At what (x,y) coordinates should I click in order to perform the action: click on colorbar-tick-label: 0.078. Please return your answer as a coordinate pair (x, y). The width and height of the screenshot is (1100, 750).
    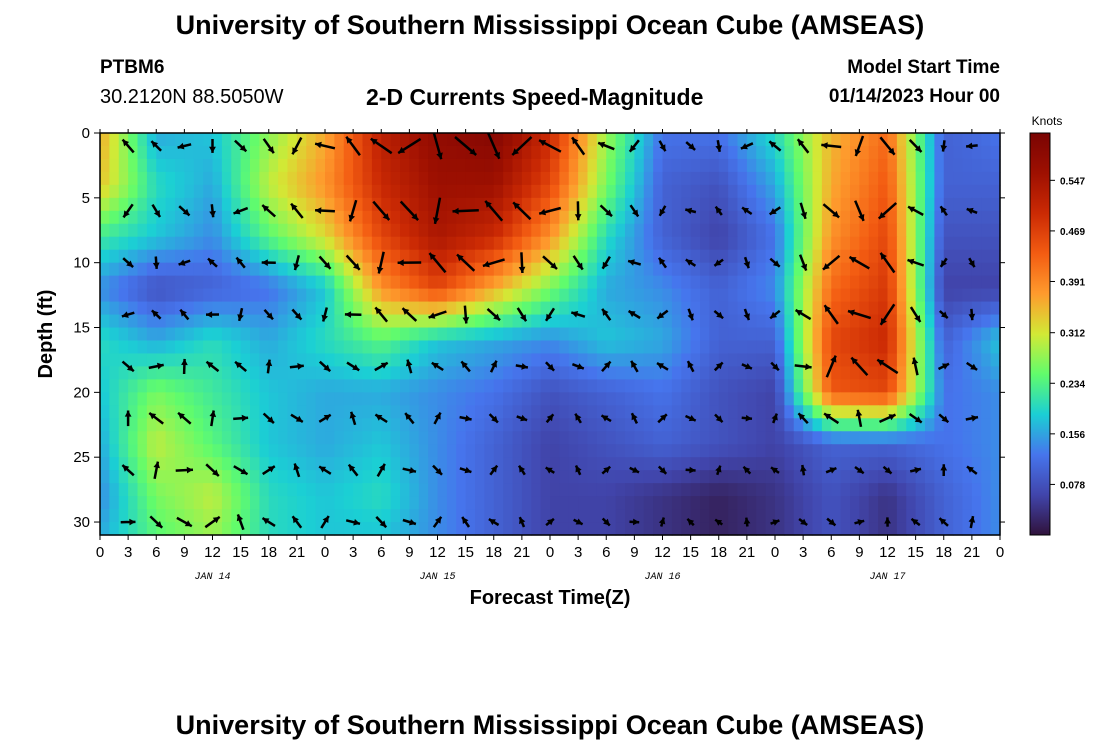
    Looking at the image, I should click on (1072, 485).